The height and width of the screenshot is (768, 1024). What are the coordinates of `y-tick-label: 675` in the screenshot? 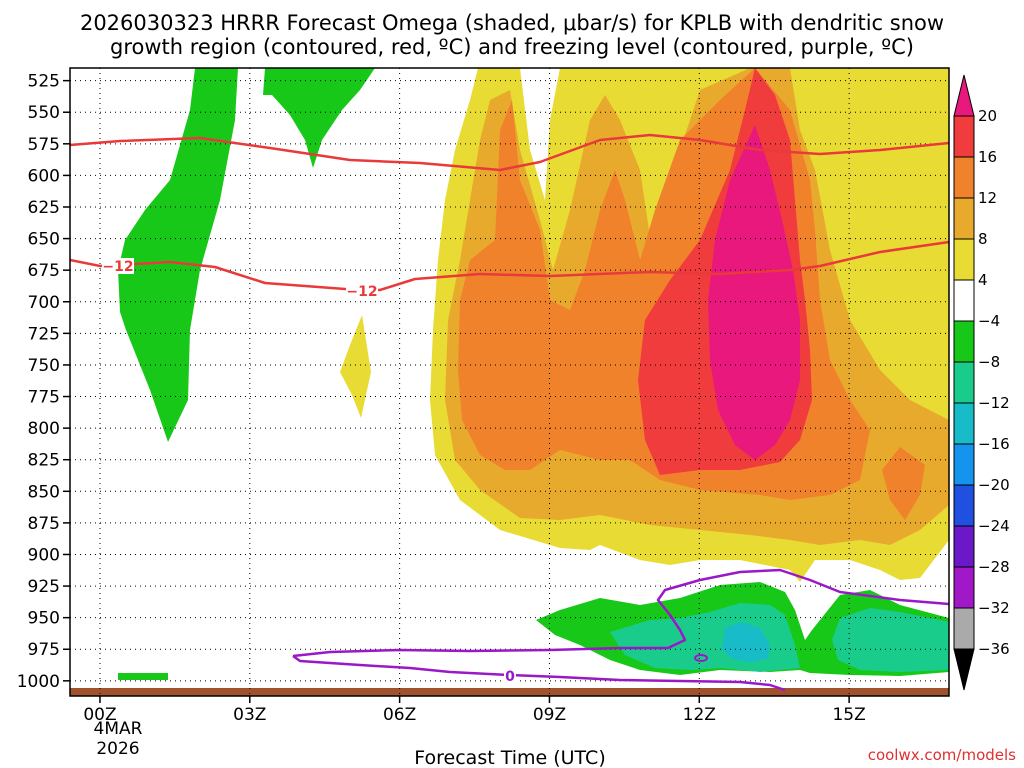 It's located at (44, 271).